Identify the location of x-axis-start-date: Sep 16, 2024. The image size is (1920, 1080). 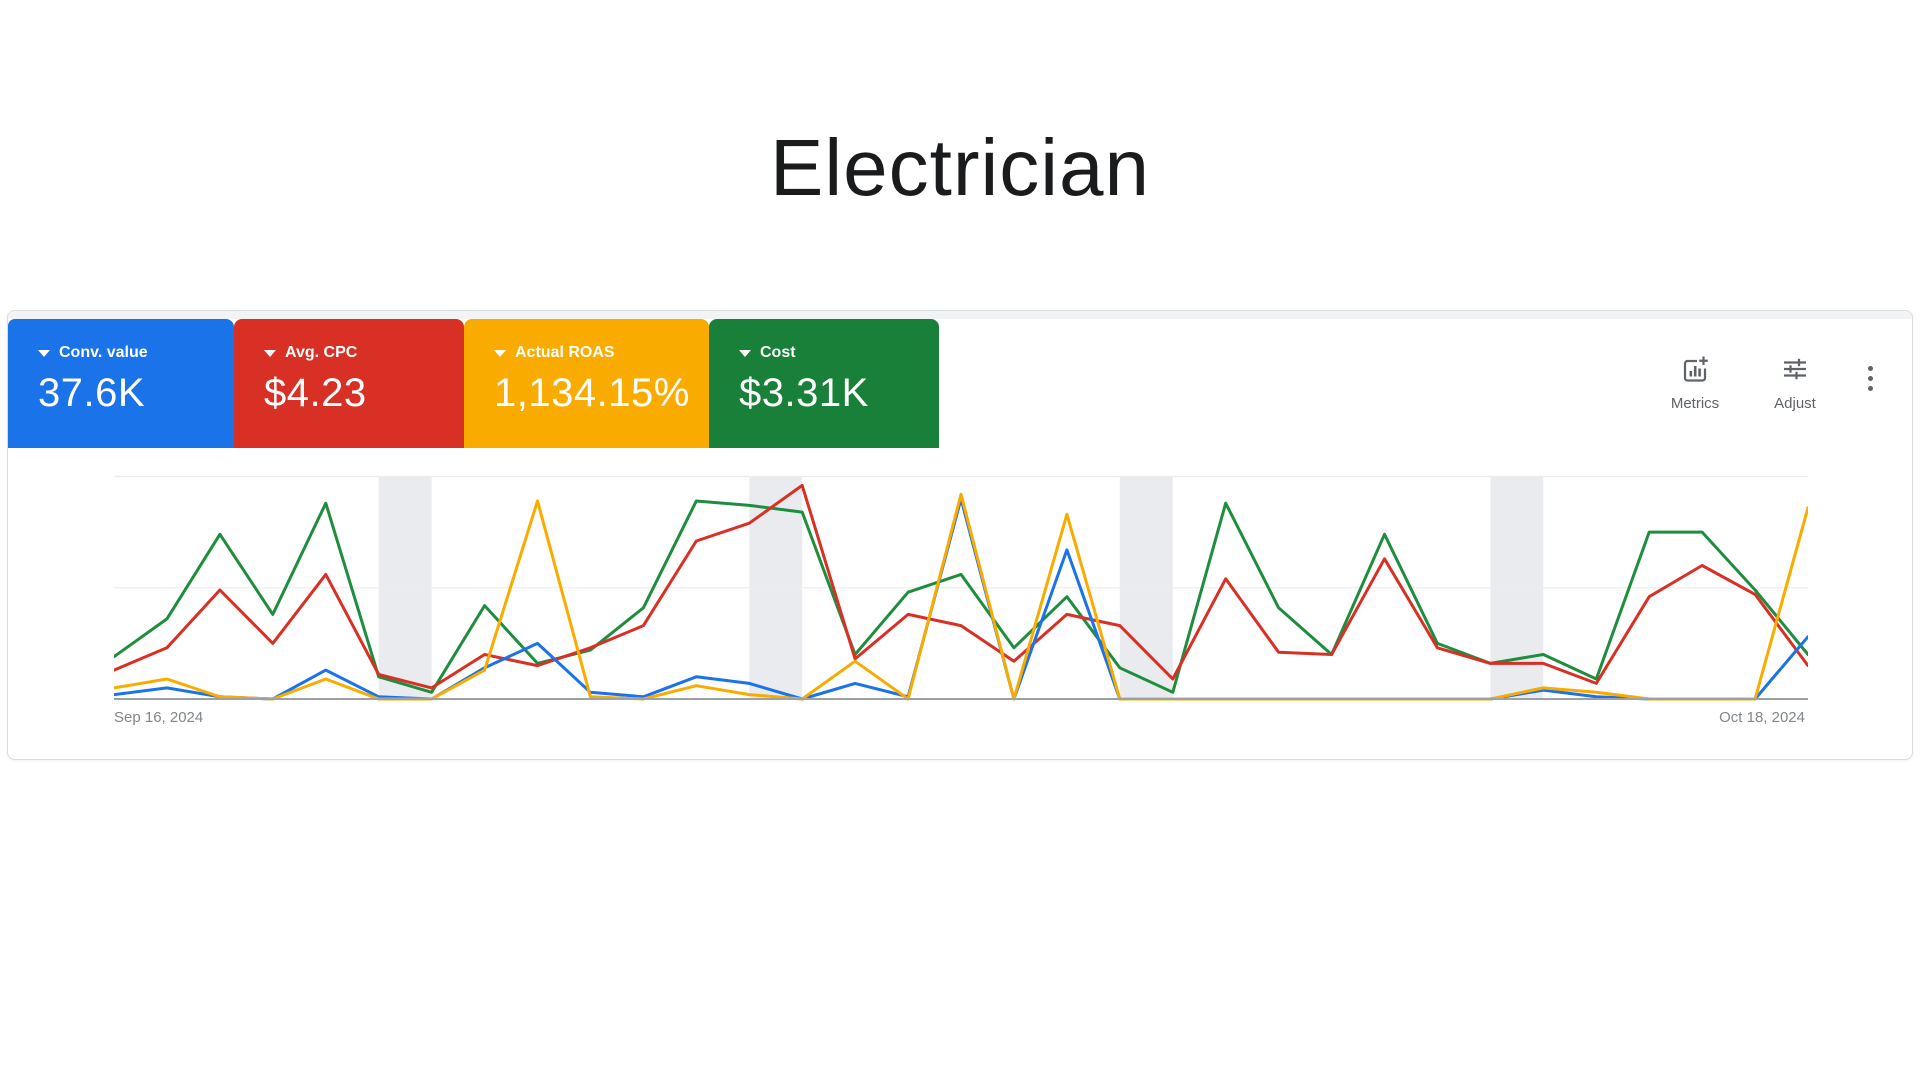
(159, 717).